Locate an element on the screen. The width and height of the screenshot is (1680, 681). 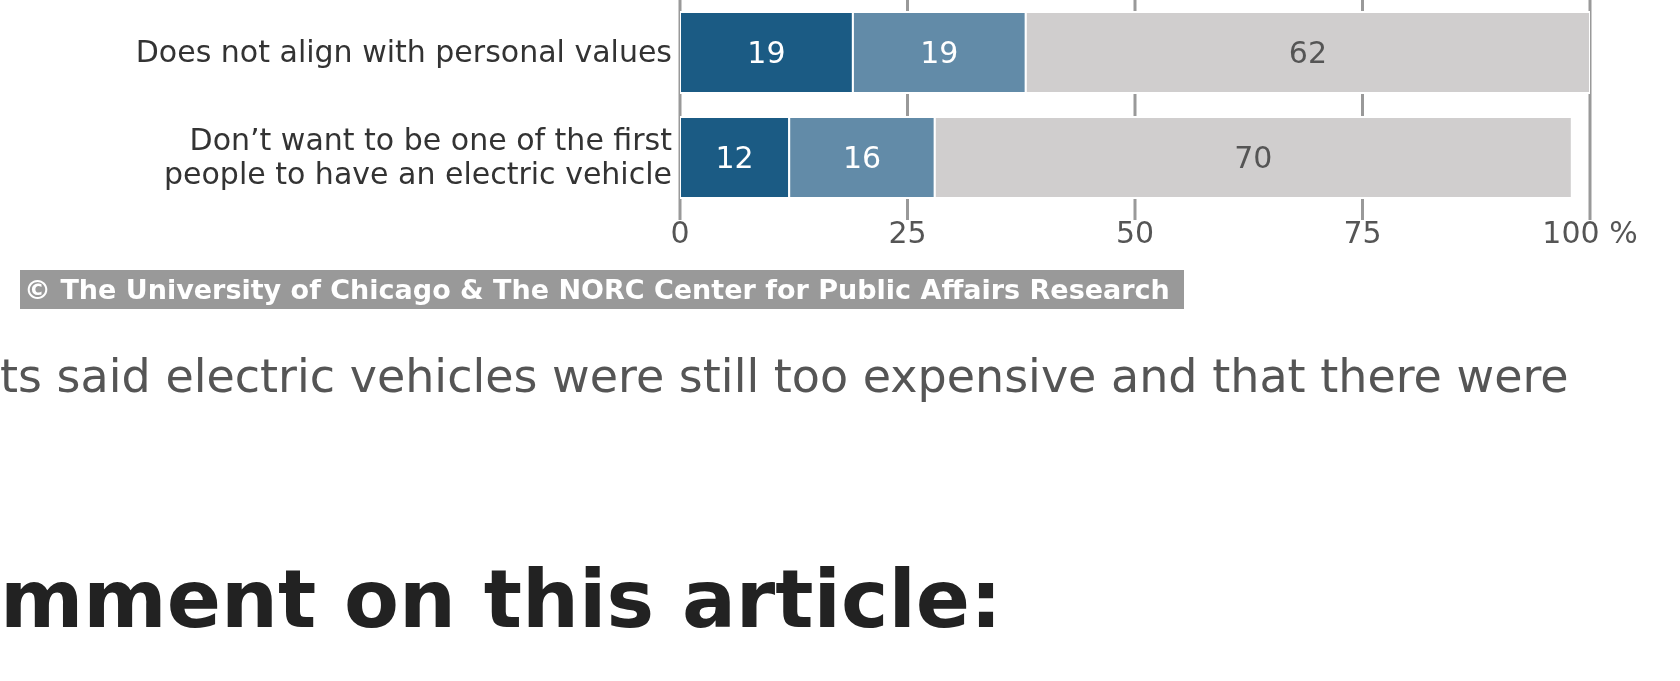
data-label: 70 is located at coordinates (1253, 158).